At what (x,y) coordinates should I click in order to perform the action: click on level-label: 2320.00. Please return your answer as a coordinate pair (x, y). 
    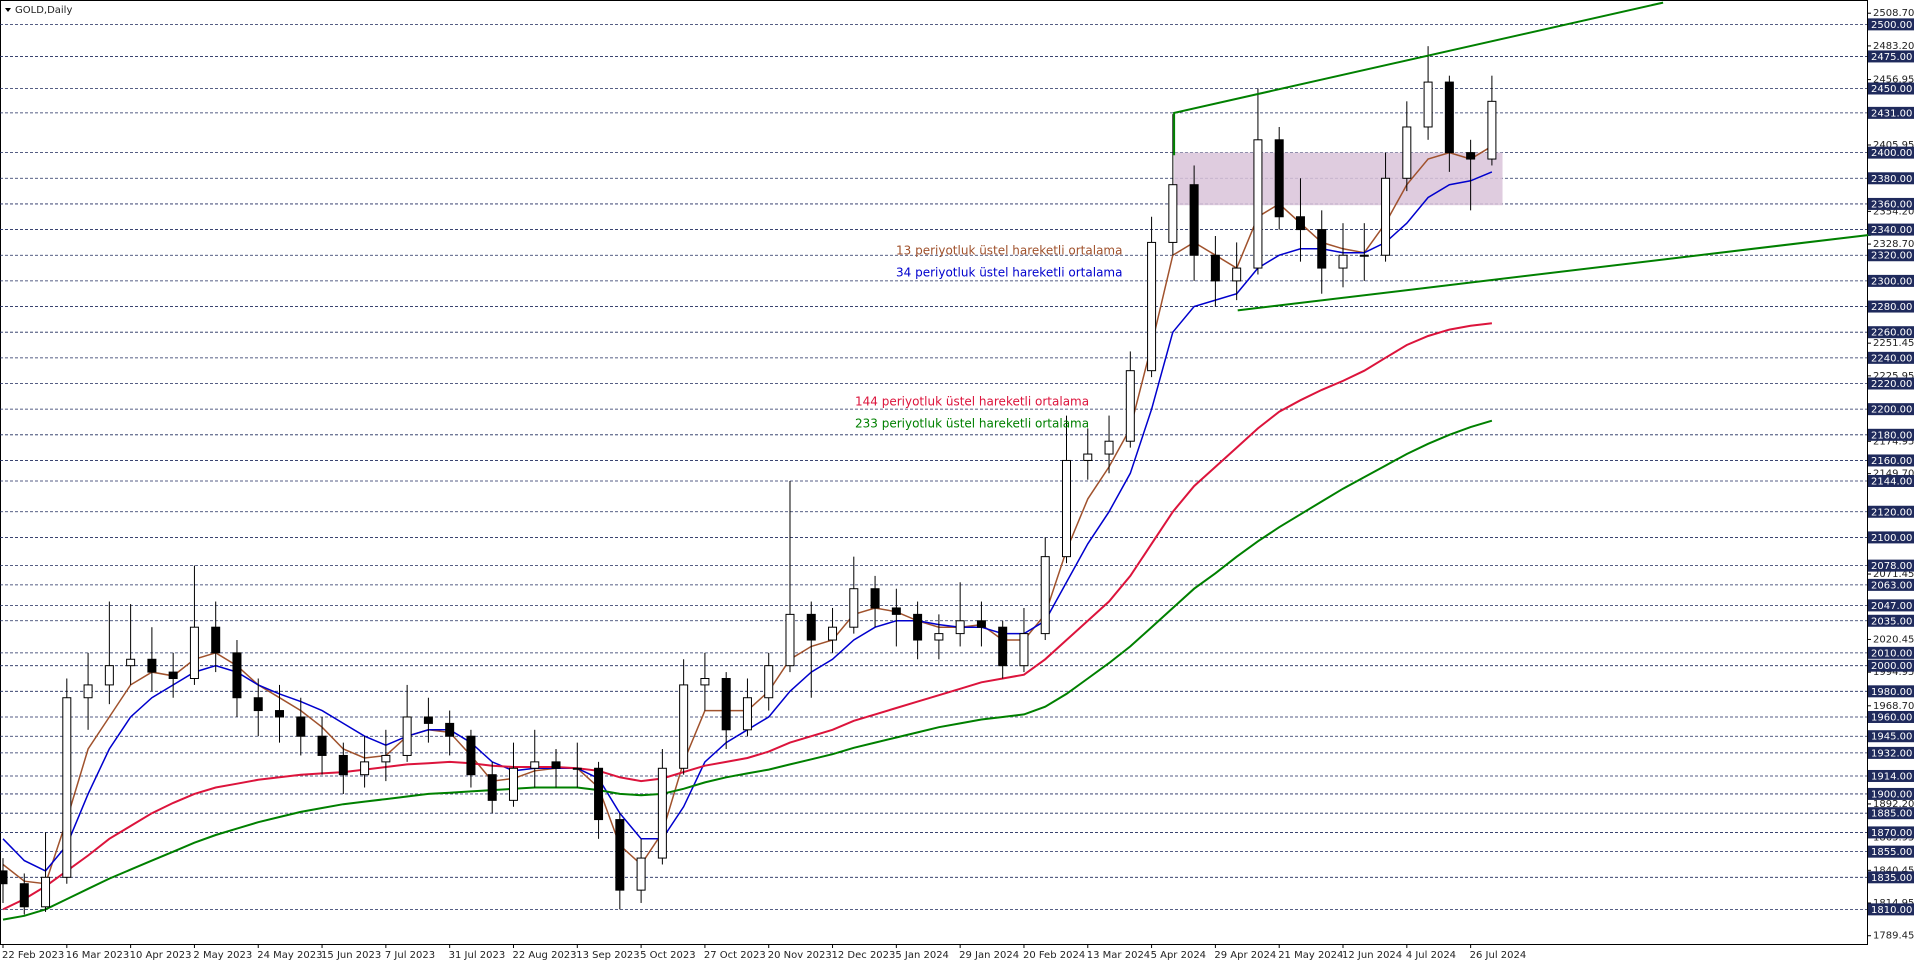
    Looking at the image, I should click on (1891, 256).